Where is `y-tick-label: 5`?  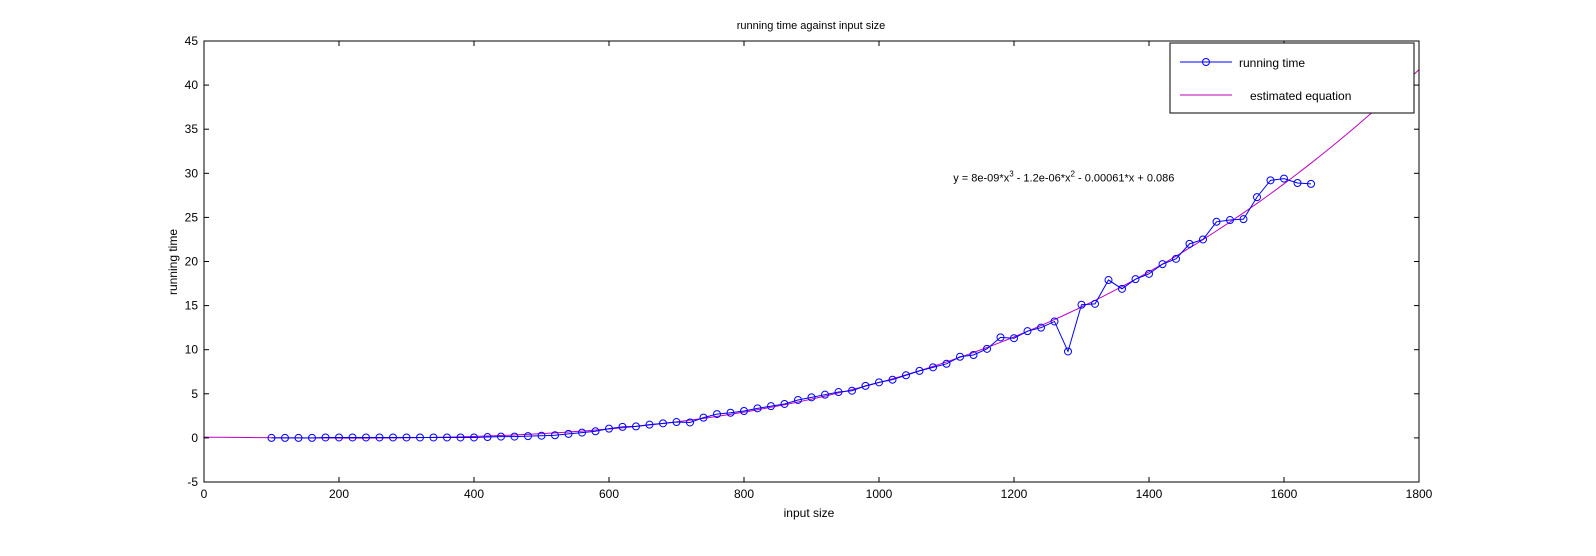 y-tick-label: 5 is located at coordinates (194, 394).